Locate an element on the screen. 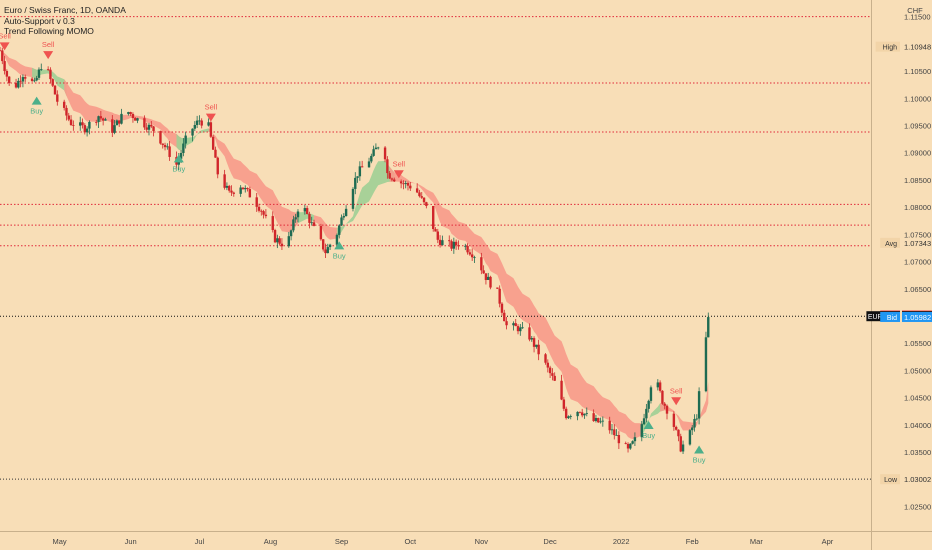 The image size is (932, 550). price-tick-label: 1.08000 is located at coordinates (917, 207).